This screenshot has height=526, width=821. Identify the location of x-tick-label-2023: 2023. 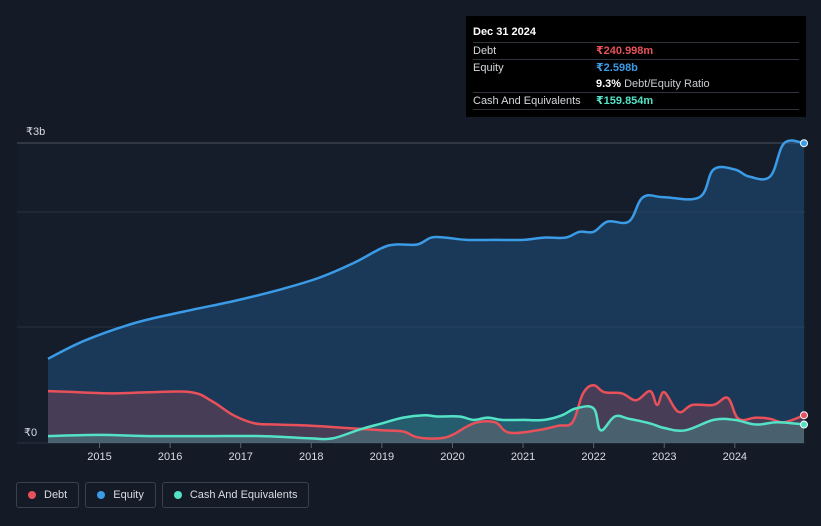
(664, 457).